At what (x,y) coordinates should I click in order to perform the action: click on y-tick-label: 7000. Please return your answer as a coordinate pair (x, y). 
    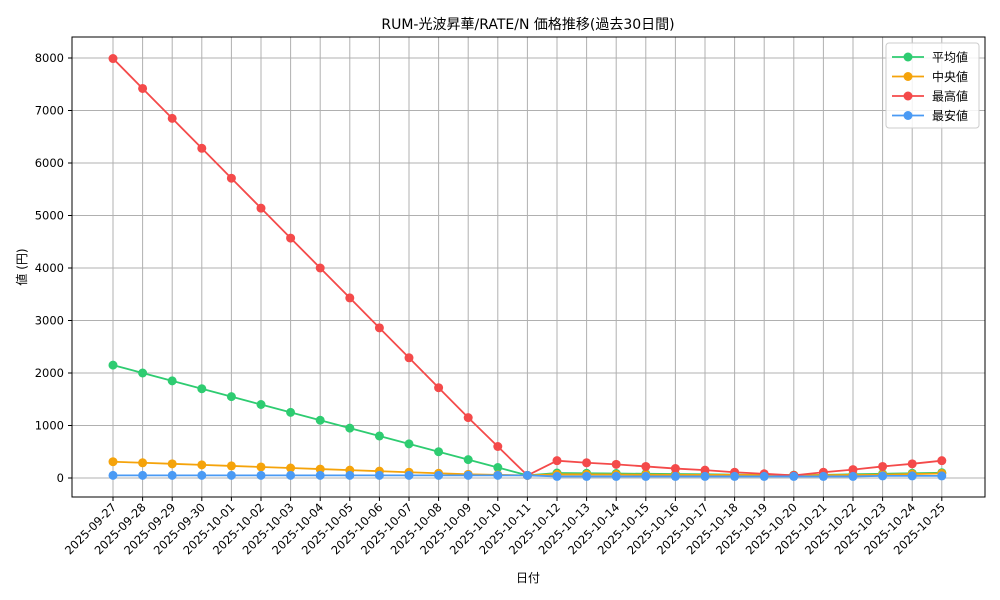
    Looking at the image, I should click on (49, 111).